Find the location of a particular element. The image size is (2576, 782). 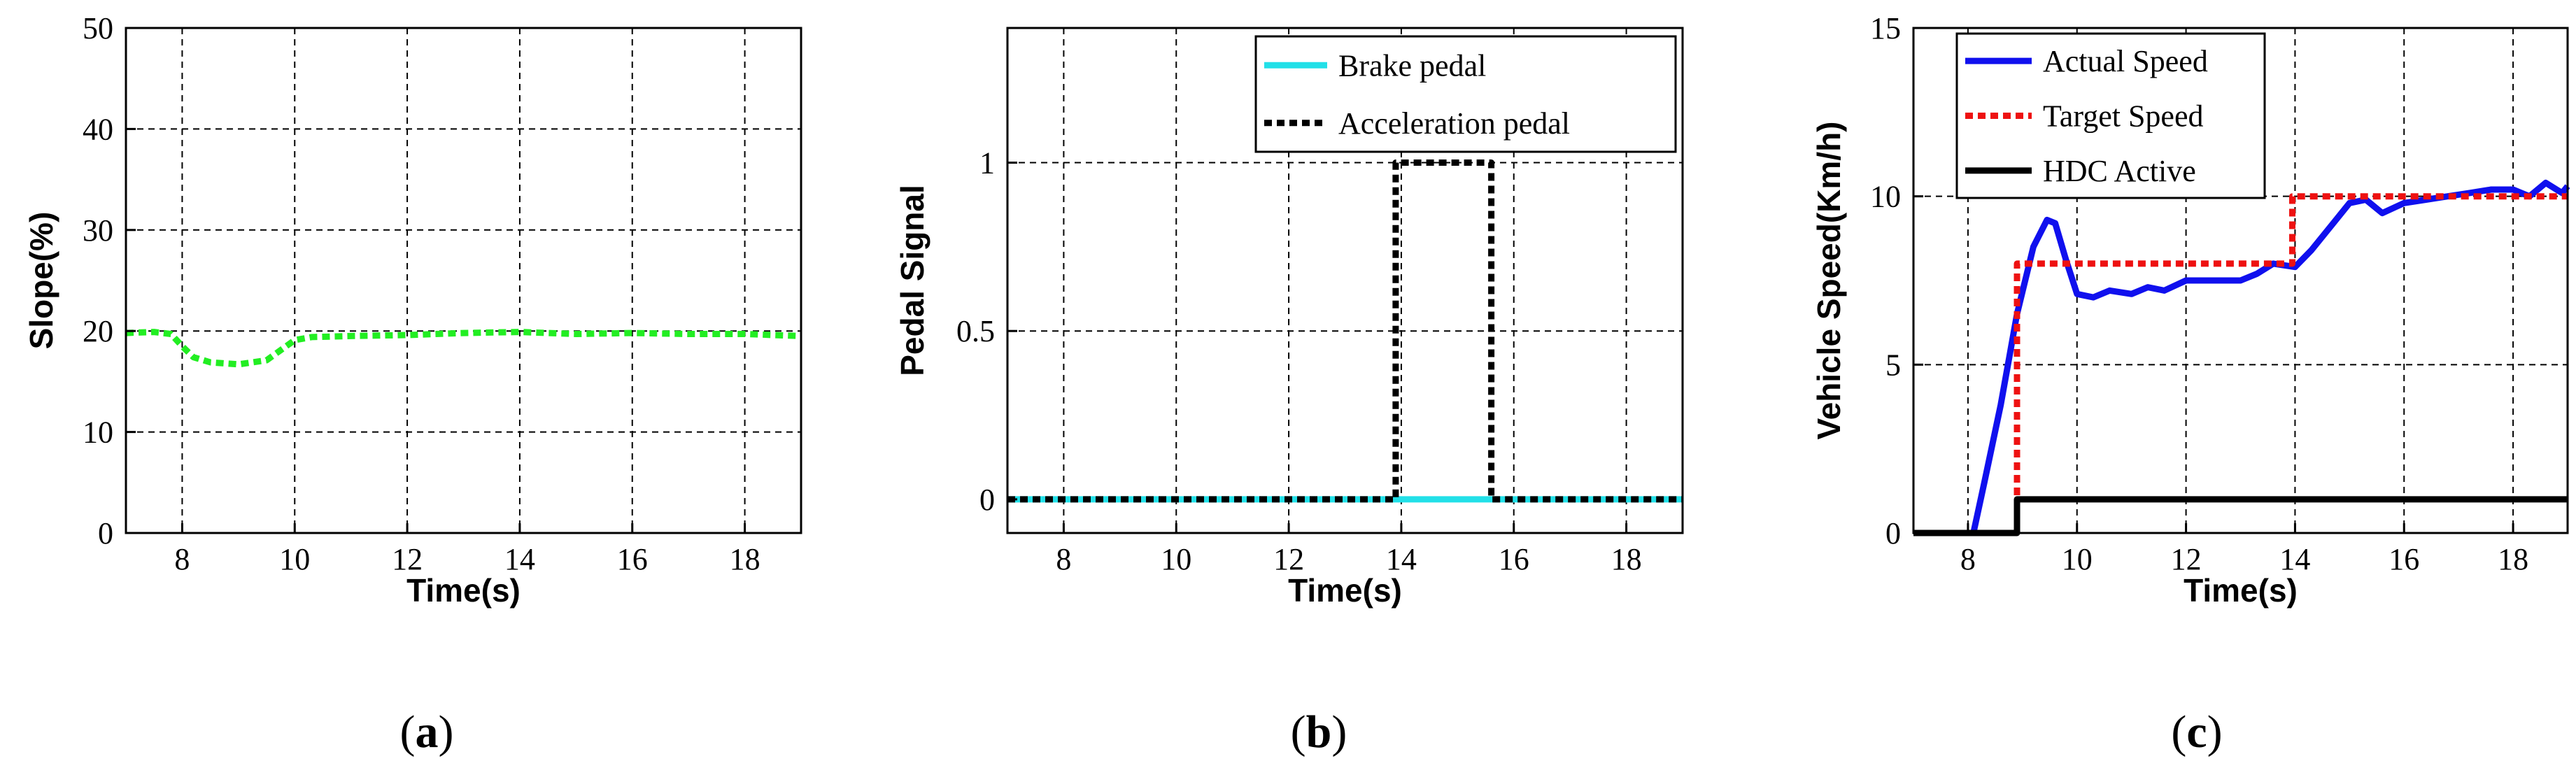

caption-letter: c is located at coordinates (2196, 732).